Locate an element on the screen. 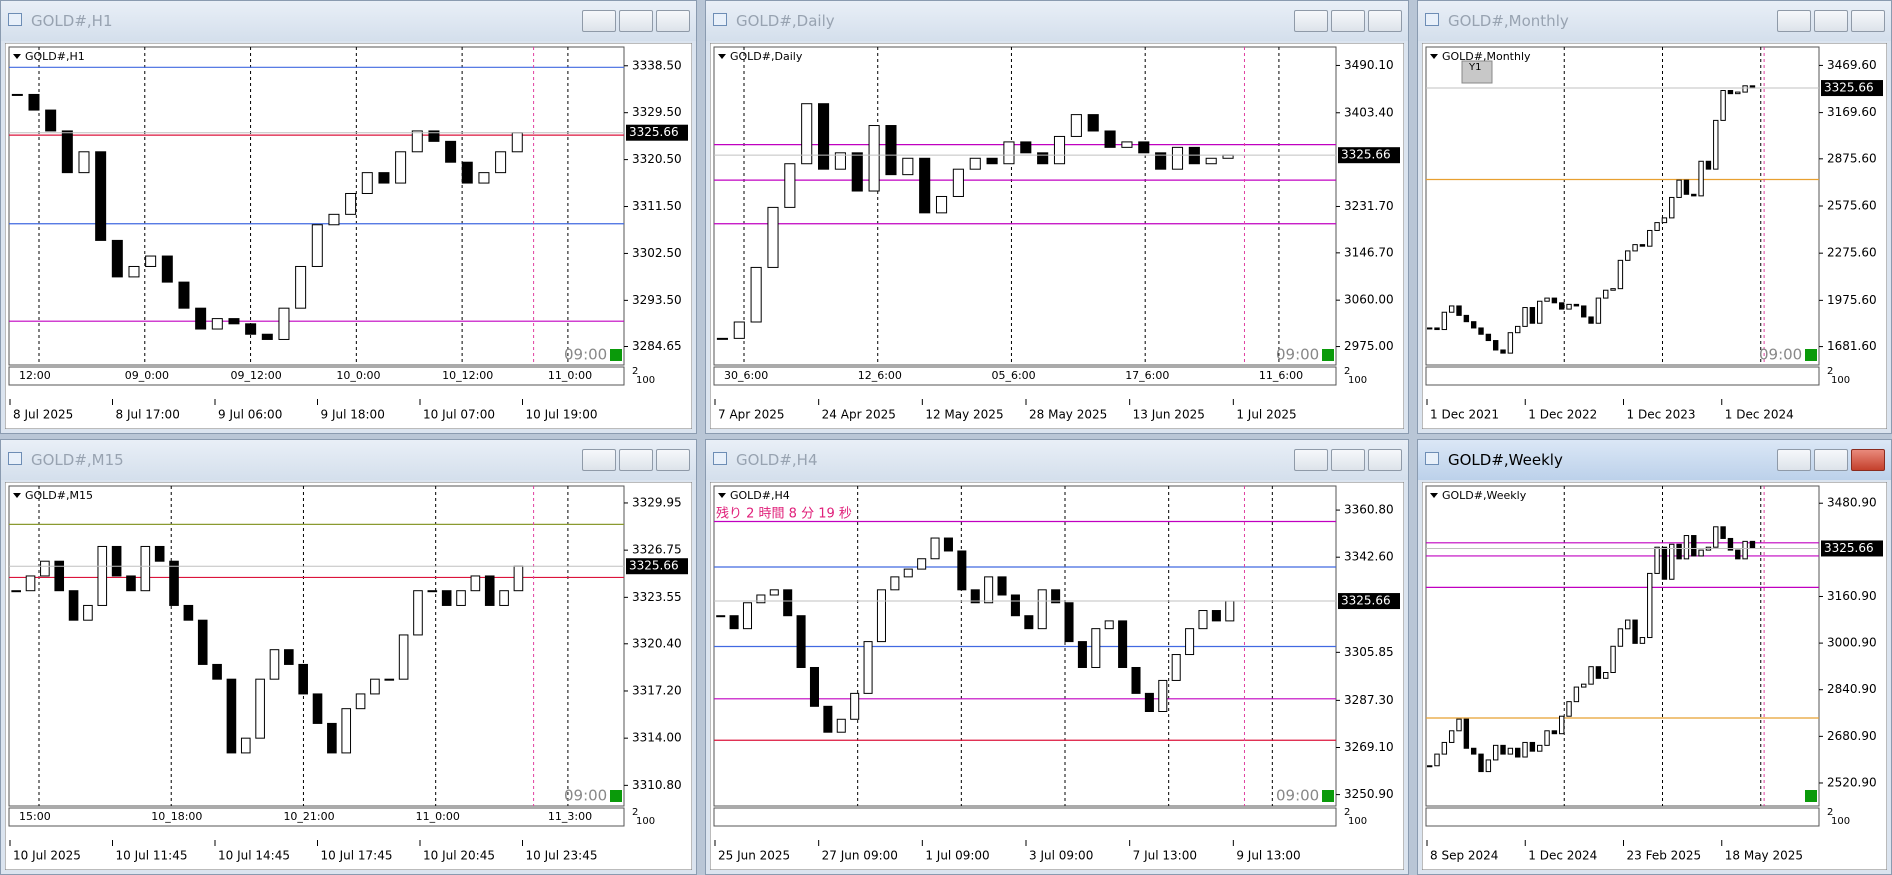 This screenshot has height=875, width=1892. label-arrow is located at coordinates (17, 56).